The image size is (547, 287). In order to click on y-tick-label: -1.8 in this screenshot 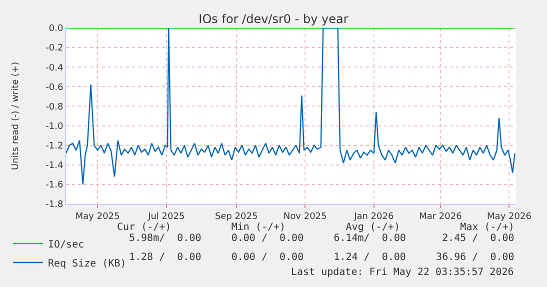, I will do `click(55, 205)`.